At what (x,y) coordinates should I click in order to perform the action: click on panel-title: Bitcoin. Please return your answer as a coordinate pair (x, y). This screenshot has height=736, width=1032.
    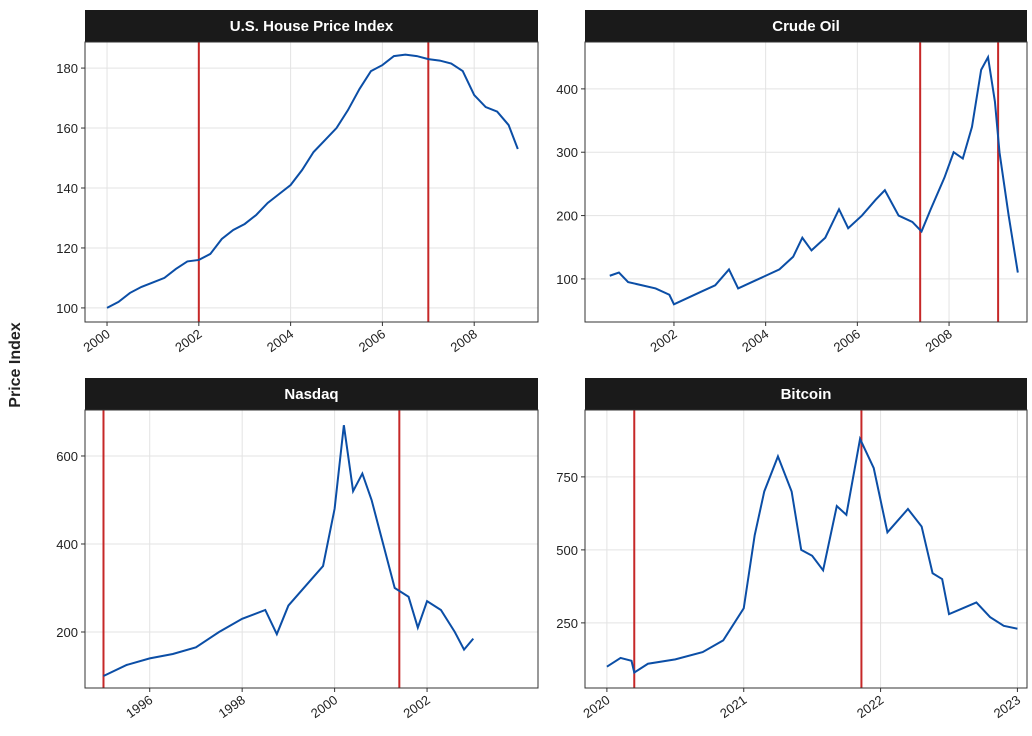
    Looking at the image, I should click on (806, 394).